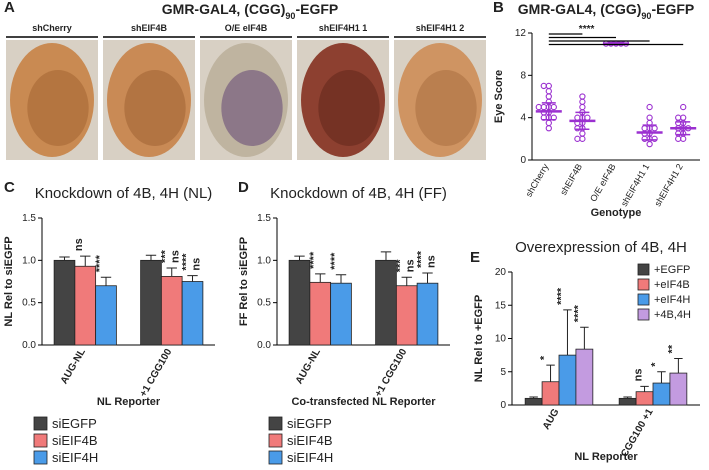  I want to click on x-axis-label: Genotype, so click(616, 213).